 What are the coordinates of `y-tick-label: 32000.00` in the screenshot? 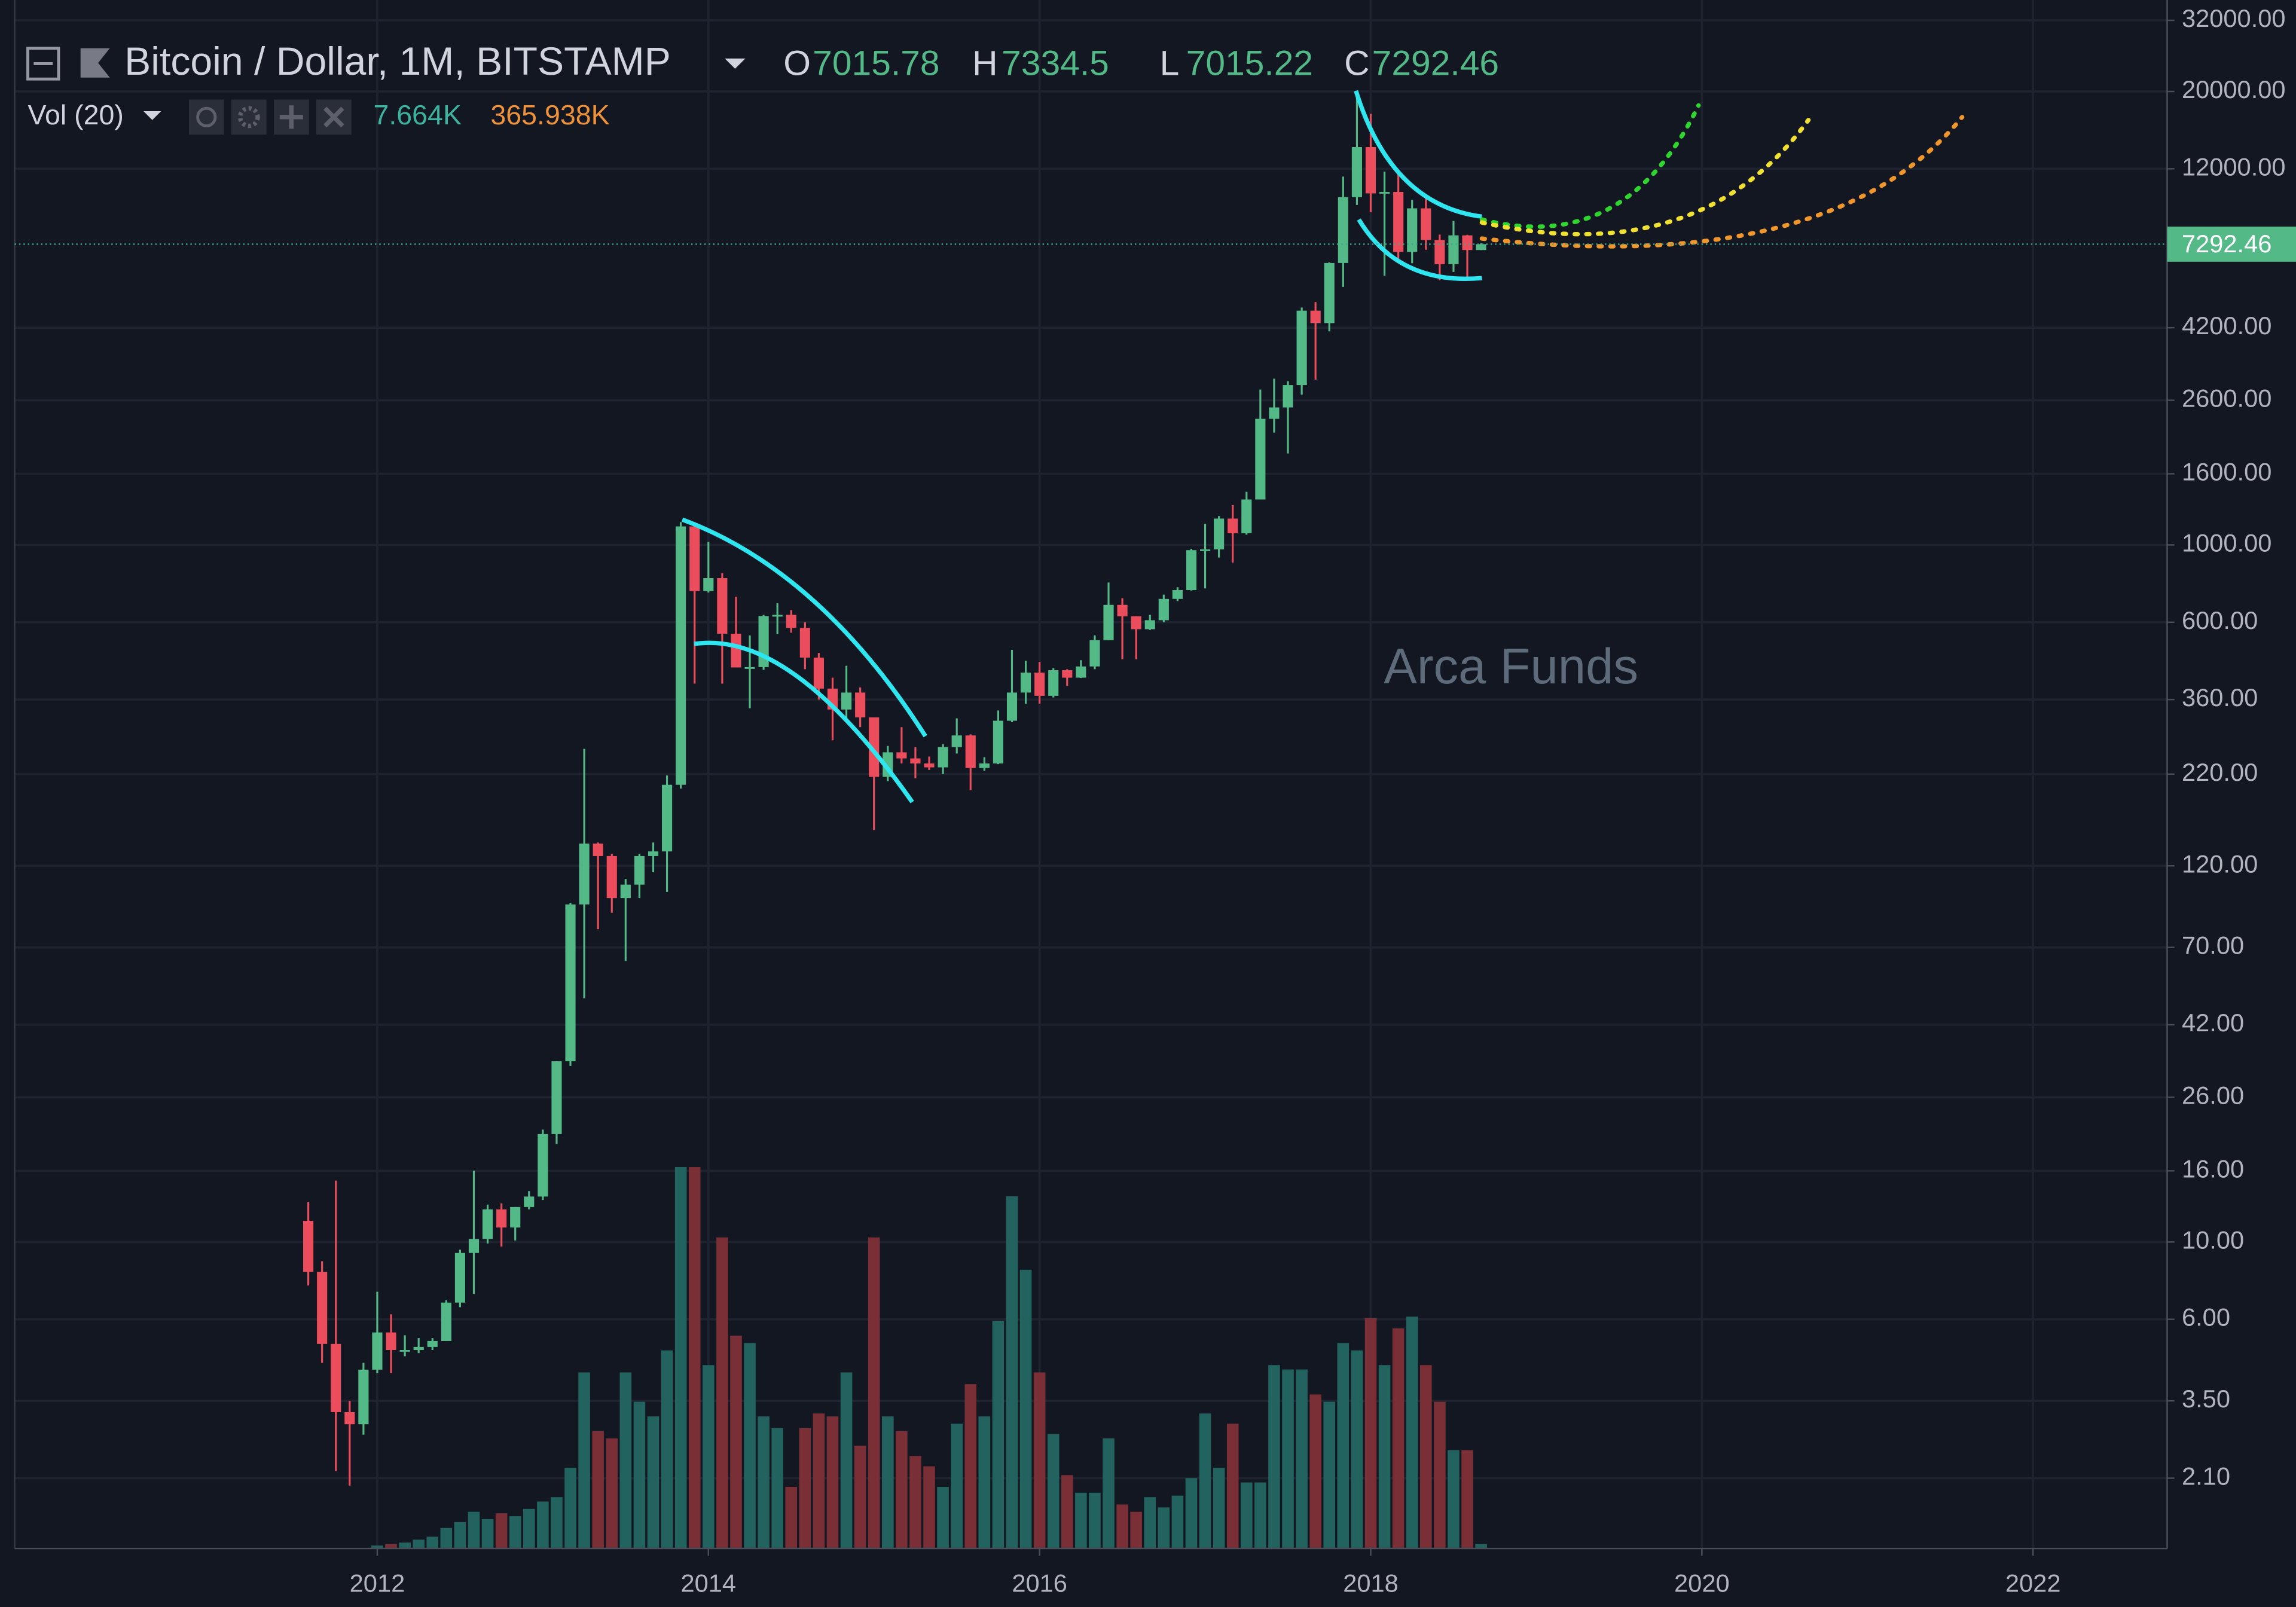 It's located at (2234, 18).